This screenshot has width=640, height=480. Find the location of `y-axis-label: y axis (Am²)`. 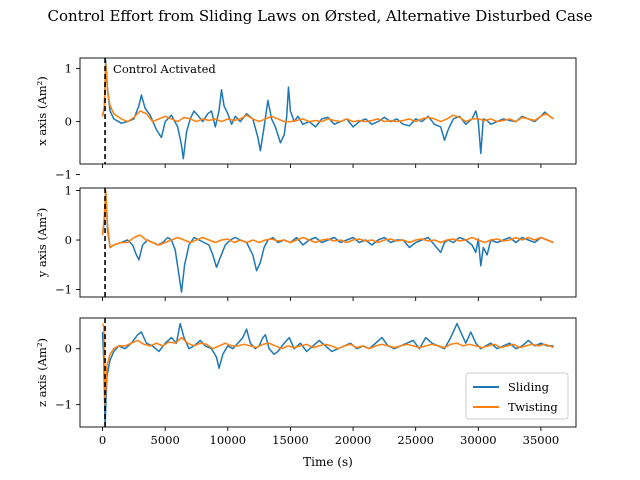

y-axis-label: y axis (Am²) is located at coordinates (42, 243).